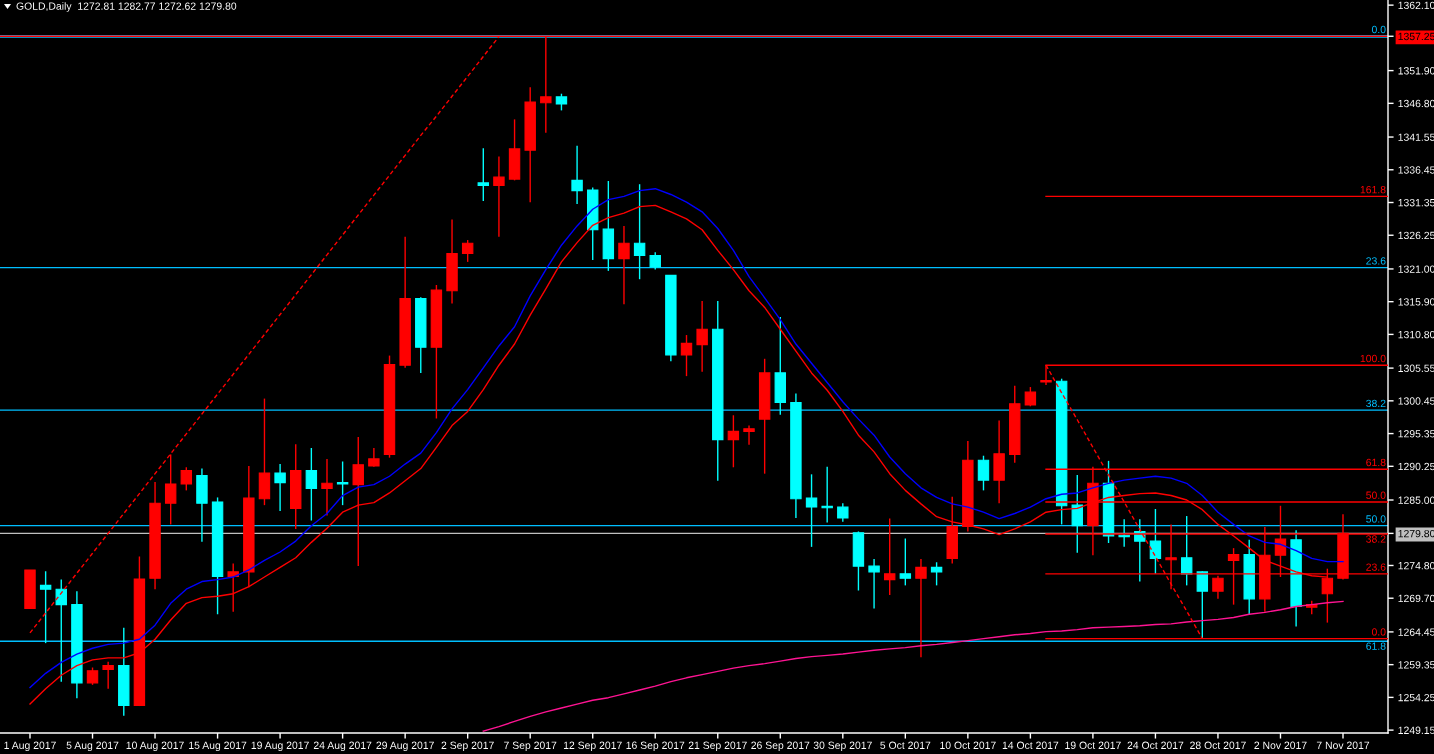 The height and width of the screenshot is (754, 1434). I want to click on x-tick-label: 2 Sep 2017, so click(467, 746).